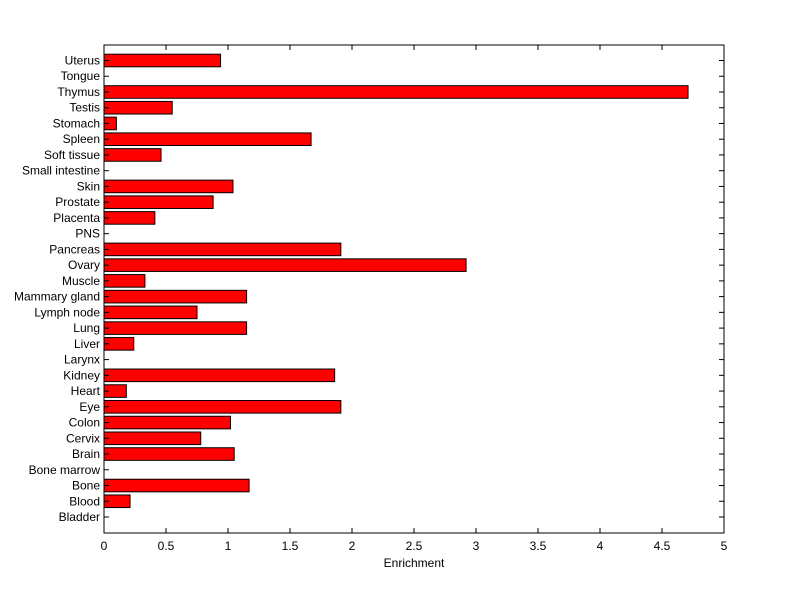 This screenshot has height=604, width=800. I want to click on x-tick-label: 4, so click(600, 546).